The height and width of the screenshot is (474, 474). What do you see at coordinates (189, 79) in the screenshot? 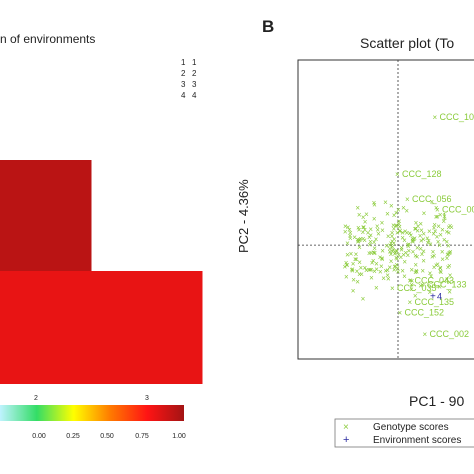
I see `heatmap-key: 1 12 23 34 4` at bounding box center [189, 79].